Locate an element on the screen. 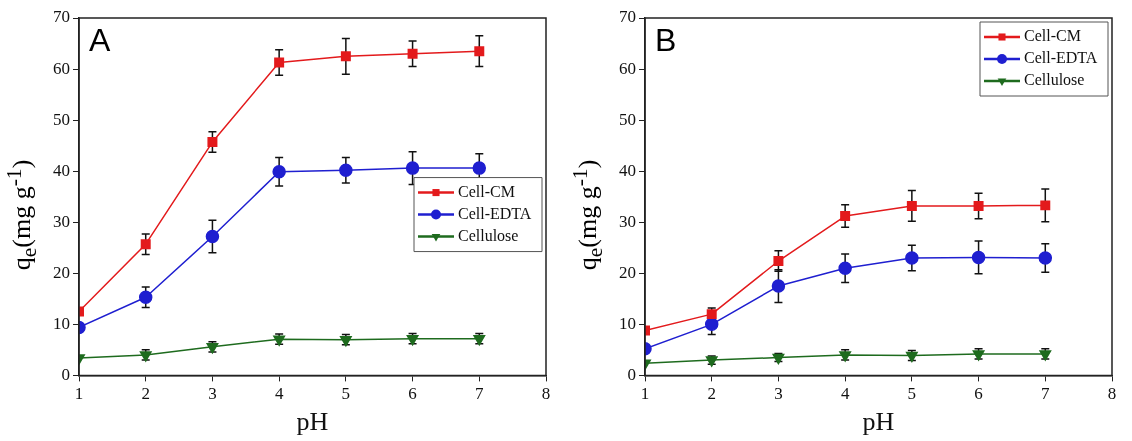  annotation: A is located at coordinates (100, 39).